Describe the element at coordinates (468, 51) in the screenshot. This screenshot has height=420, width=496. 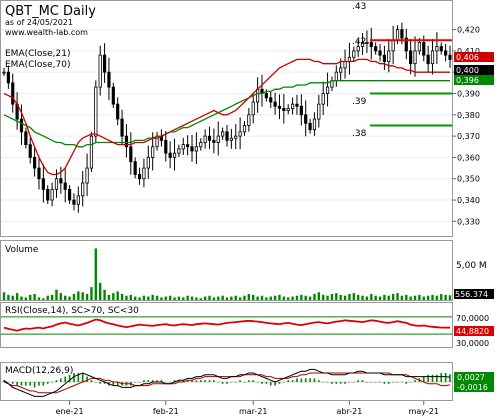
I see `price-tick-label: 0,410` at that location.